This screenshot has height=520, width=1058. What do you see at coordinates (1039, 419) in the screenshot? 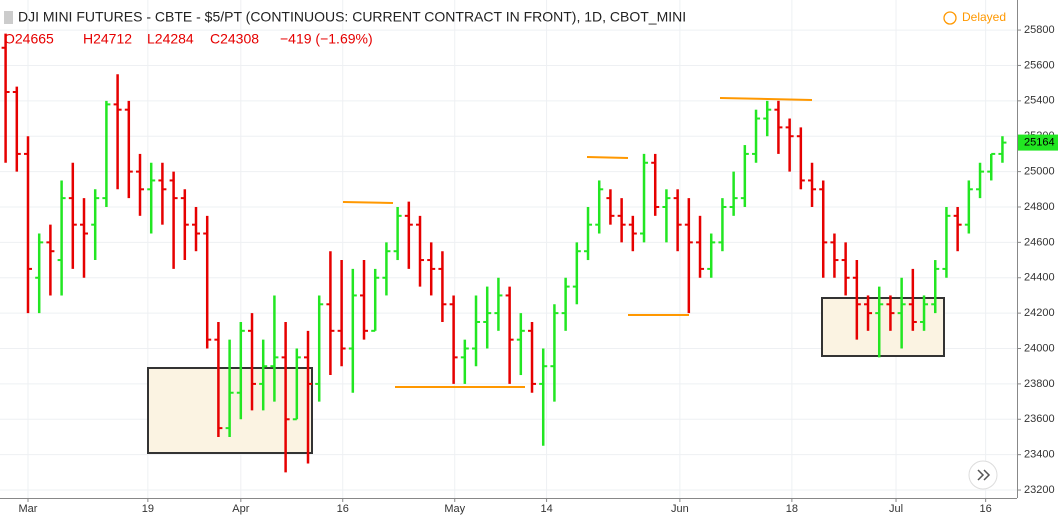
I see `y-tick-label: 23600` at bounding box center [1039, 419].